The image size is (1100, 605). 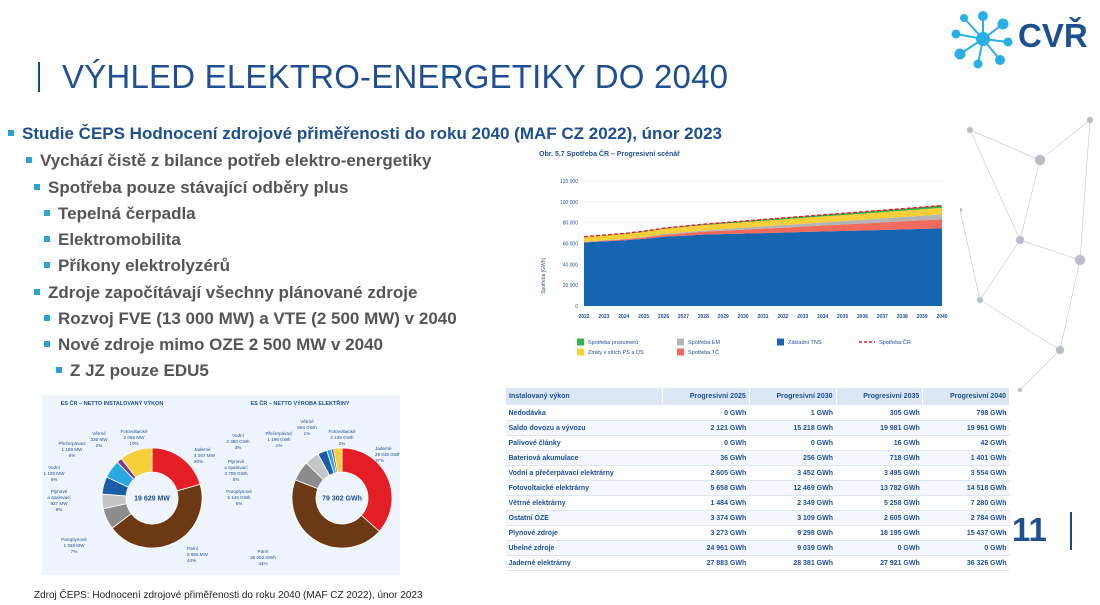 I want to click on table-cell: 12 469 GWh, so click(x=792, y=488).